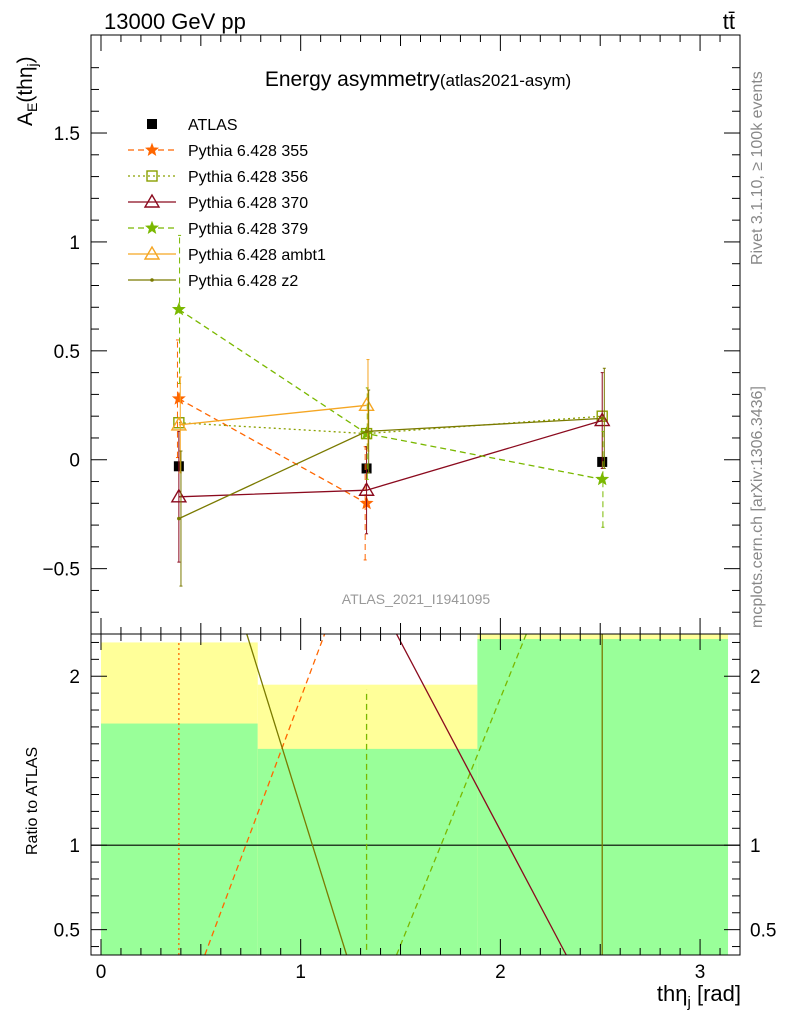 This screenshot has height=1024, width=786. I want to click on main-title: Energy asymmetry(atlas2021-asym), so click(418, 79).